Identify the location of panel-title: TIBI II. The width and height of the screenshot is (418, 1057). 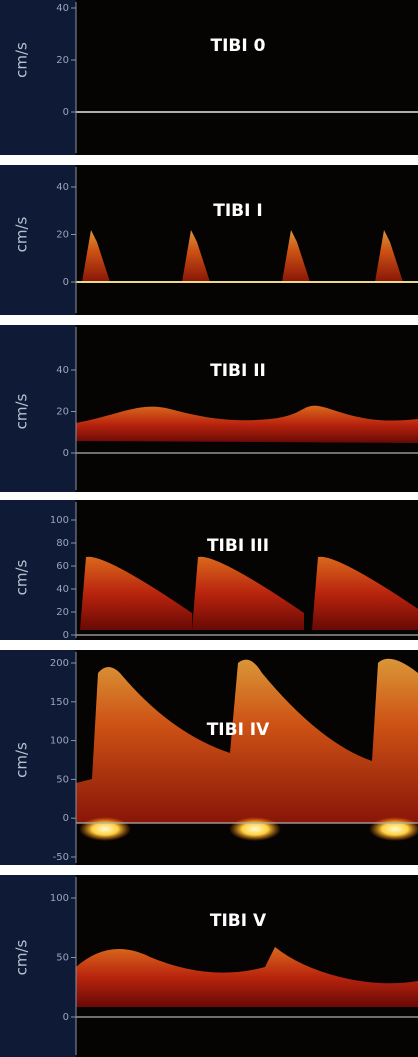
(238, 371).